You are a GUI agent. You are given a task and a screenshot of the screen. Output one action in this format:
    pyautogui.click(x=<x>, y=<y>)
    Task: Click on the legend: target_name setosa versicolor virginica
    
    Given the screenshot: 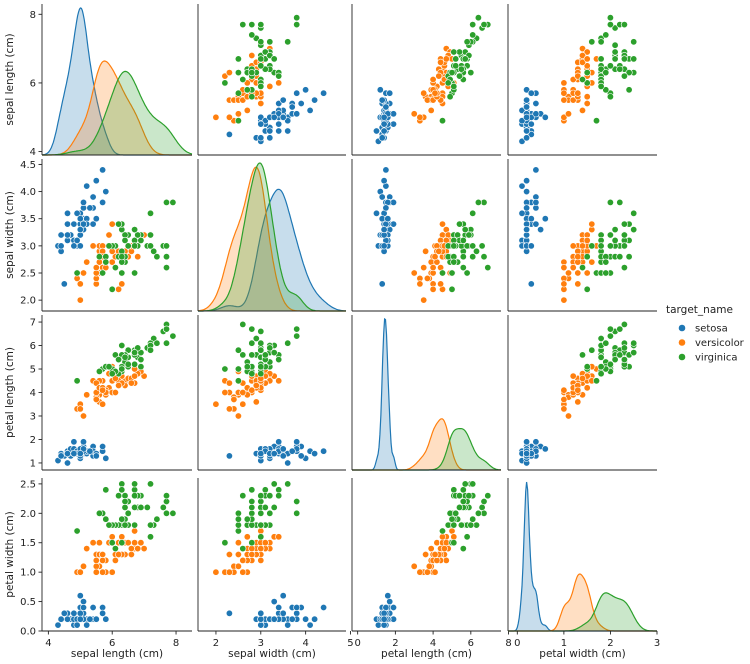 What is the action you would take?
    pyautogui.click(x=705, y=334)
    